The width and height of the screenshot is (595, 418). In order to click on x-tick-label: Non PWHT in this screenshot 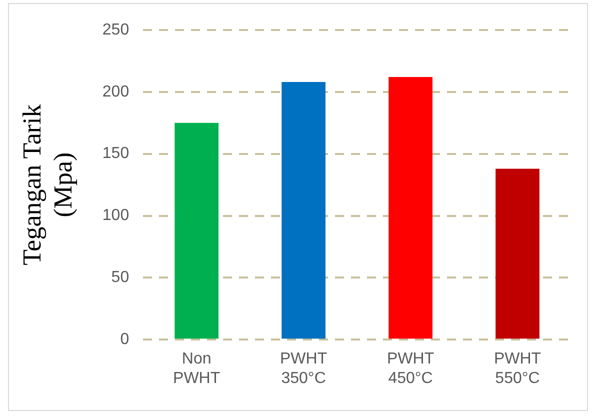, I will do `click(196, 368)`.